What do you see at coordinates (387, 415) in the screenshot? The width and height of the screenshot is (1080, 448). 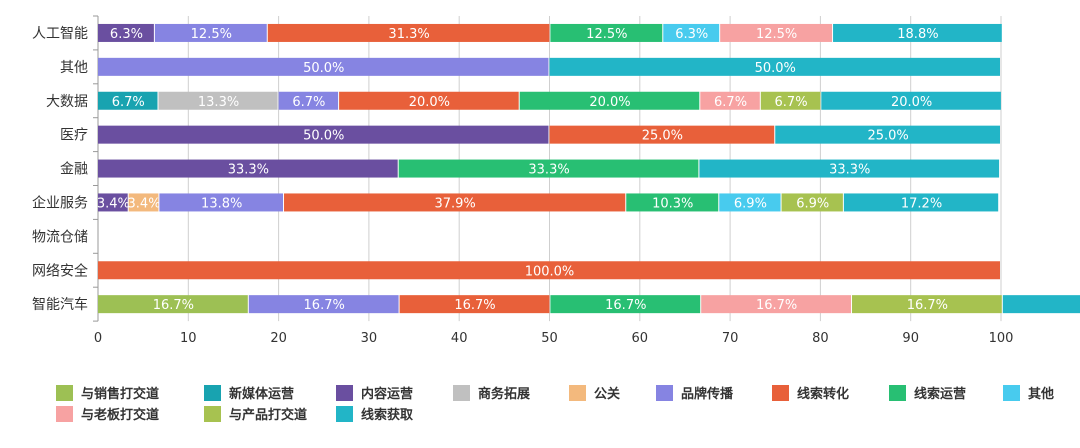 I see `legend-label: 线索获取` at bounding box center [387, 415].